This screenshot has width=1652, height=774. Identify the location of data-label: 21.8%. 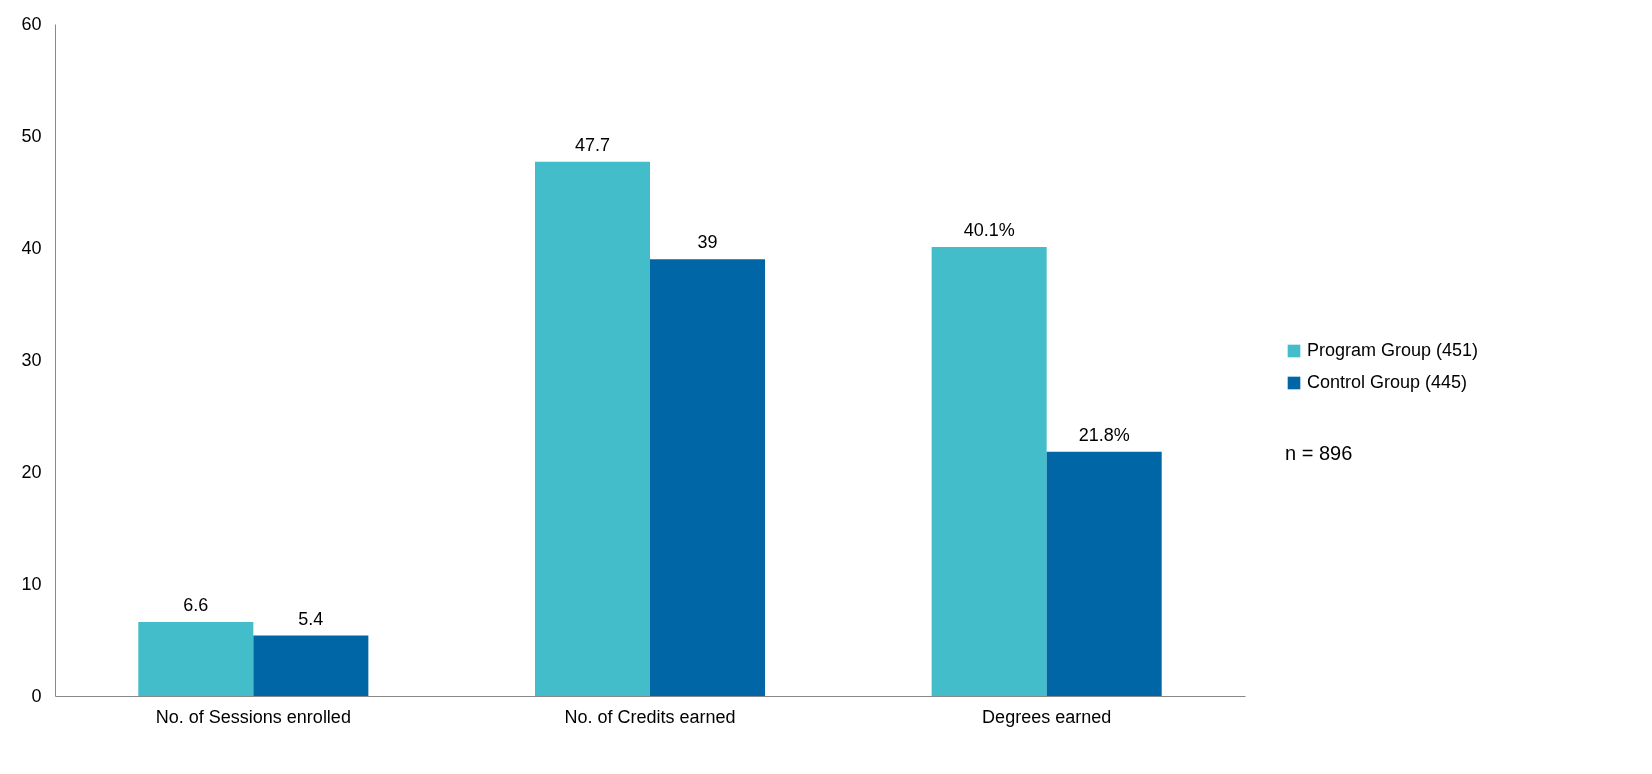
(1104, 434).